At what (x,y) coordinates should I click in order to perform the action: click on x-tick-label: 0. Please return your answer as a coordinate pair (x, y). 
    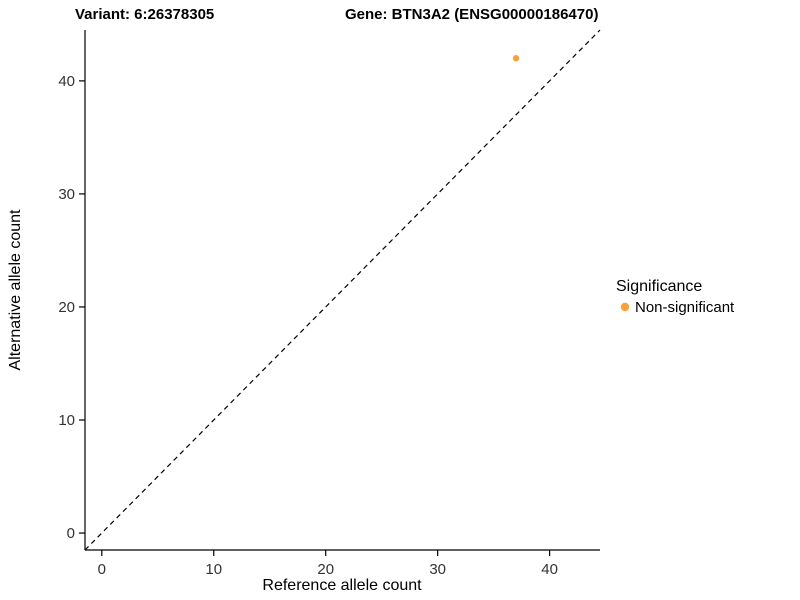
    Looking at the image, I should click on (102, 569).